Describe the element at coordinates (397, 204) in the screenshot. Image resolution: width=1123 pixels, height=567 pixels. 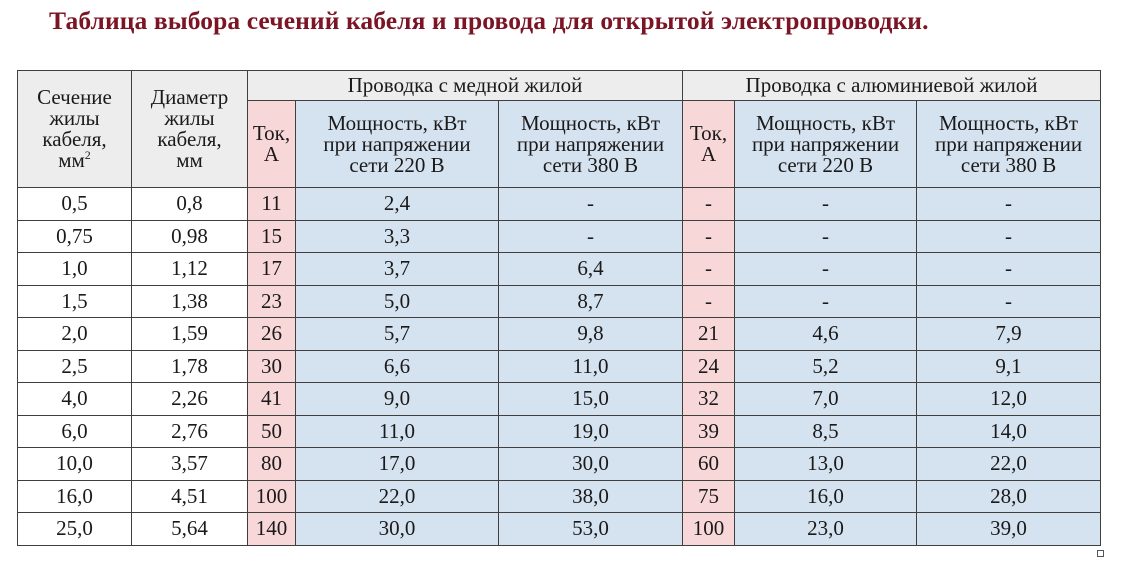
I see `cell-copper-power-220: 2,4` at that location.